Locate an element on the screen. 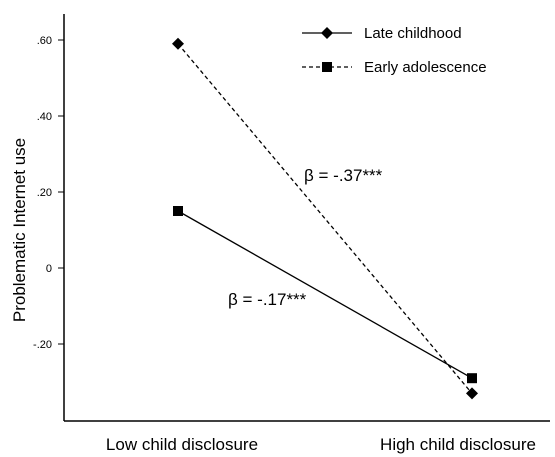 The width and height of the screenshot is (555, 457). svg-text: .20 is located at coordinates (44, 193).